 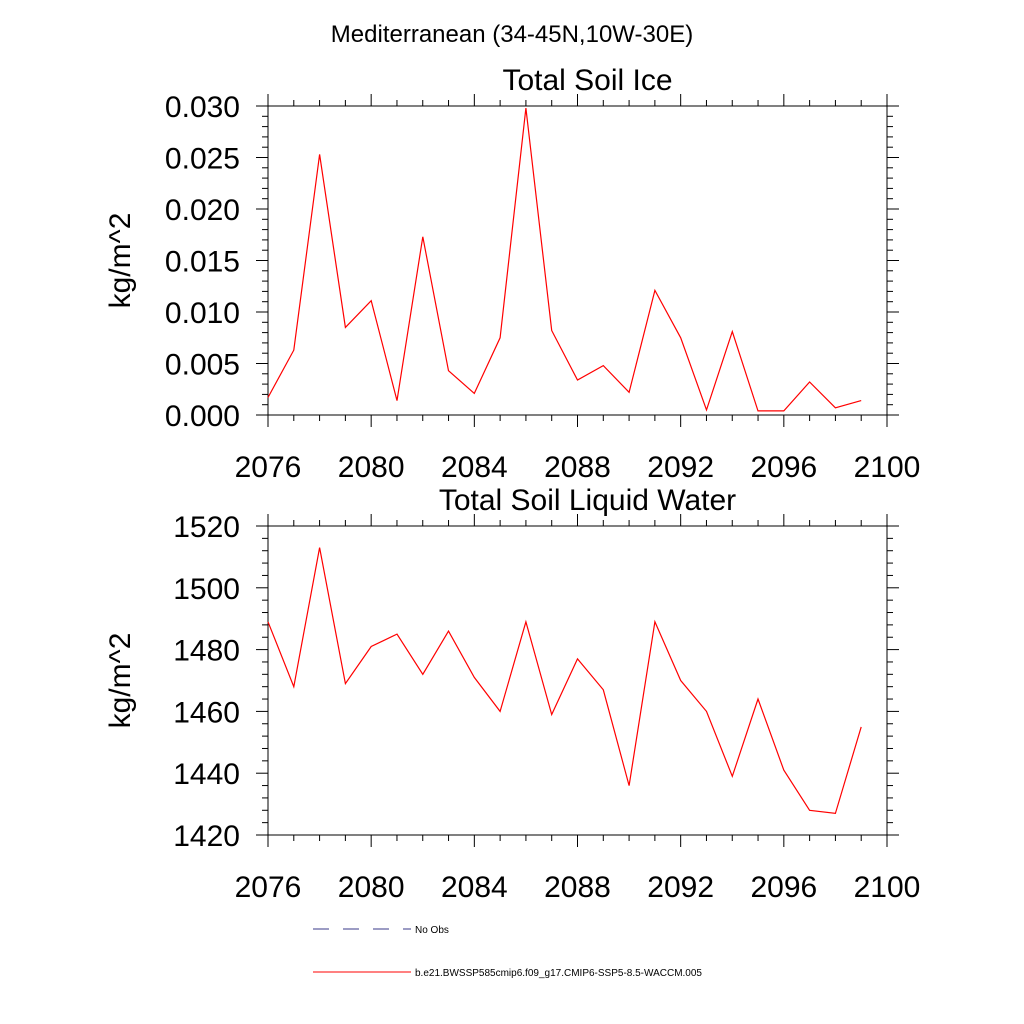 What do you see at coordinates (202, 416) in the screenshot?
I see `y-tick-label: 0.000` at bounding box center [202, 416].